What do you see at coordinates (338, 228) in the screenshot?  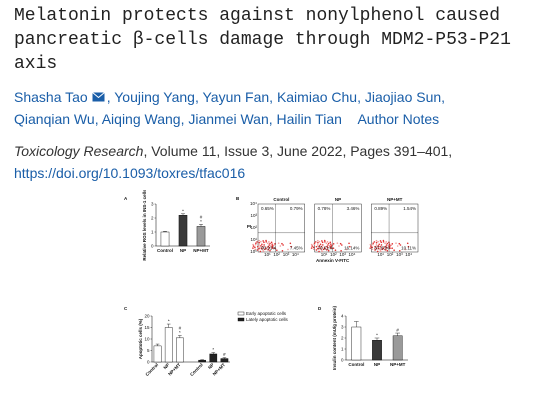 I see `plot-frame` at bounding box center [338, 228].